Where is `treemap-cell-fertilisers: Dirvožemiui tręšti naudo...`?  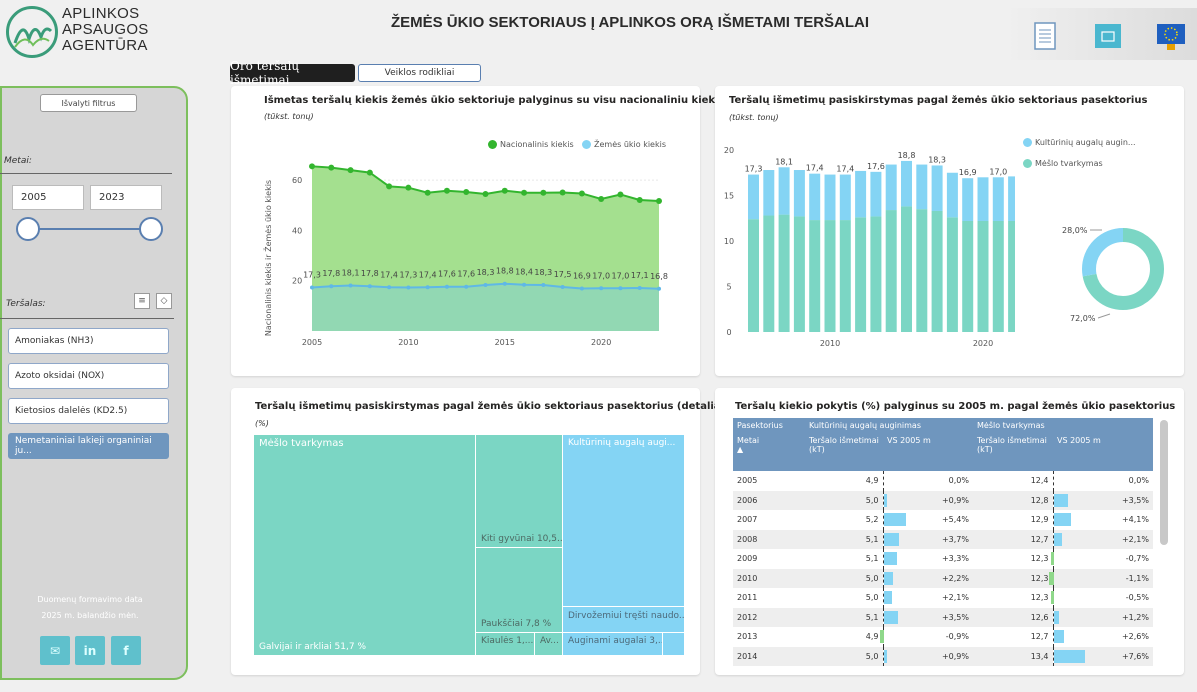
treemap-cell-fertilisers: Dirvožemiui tręšti naudo... is located at coordinates (624, 620).